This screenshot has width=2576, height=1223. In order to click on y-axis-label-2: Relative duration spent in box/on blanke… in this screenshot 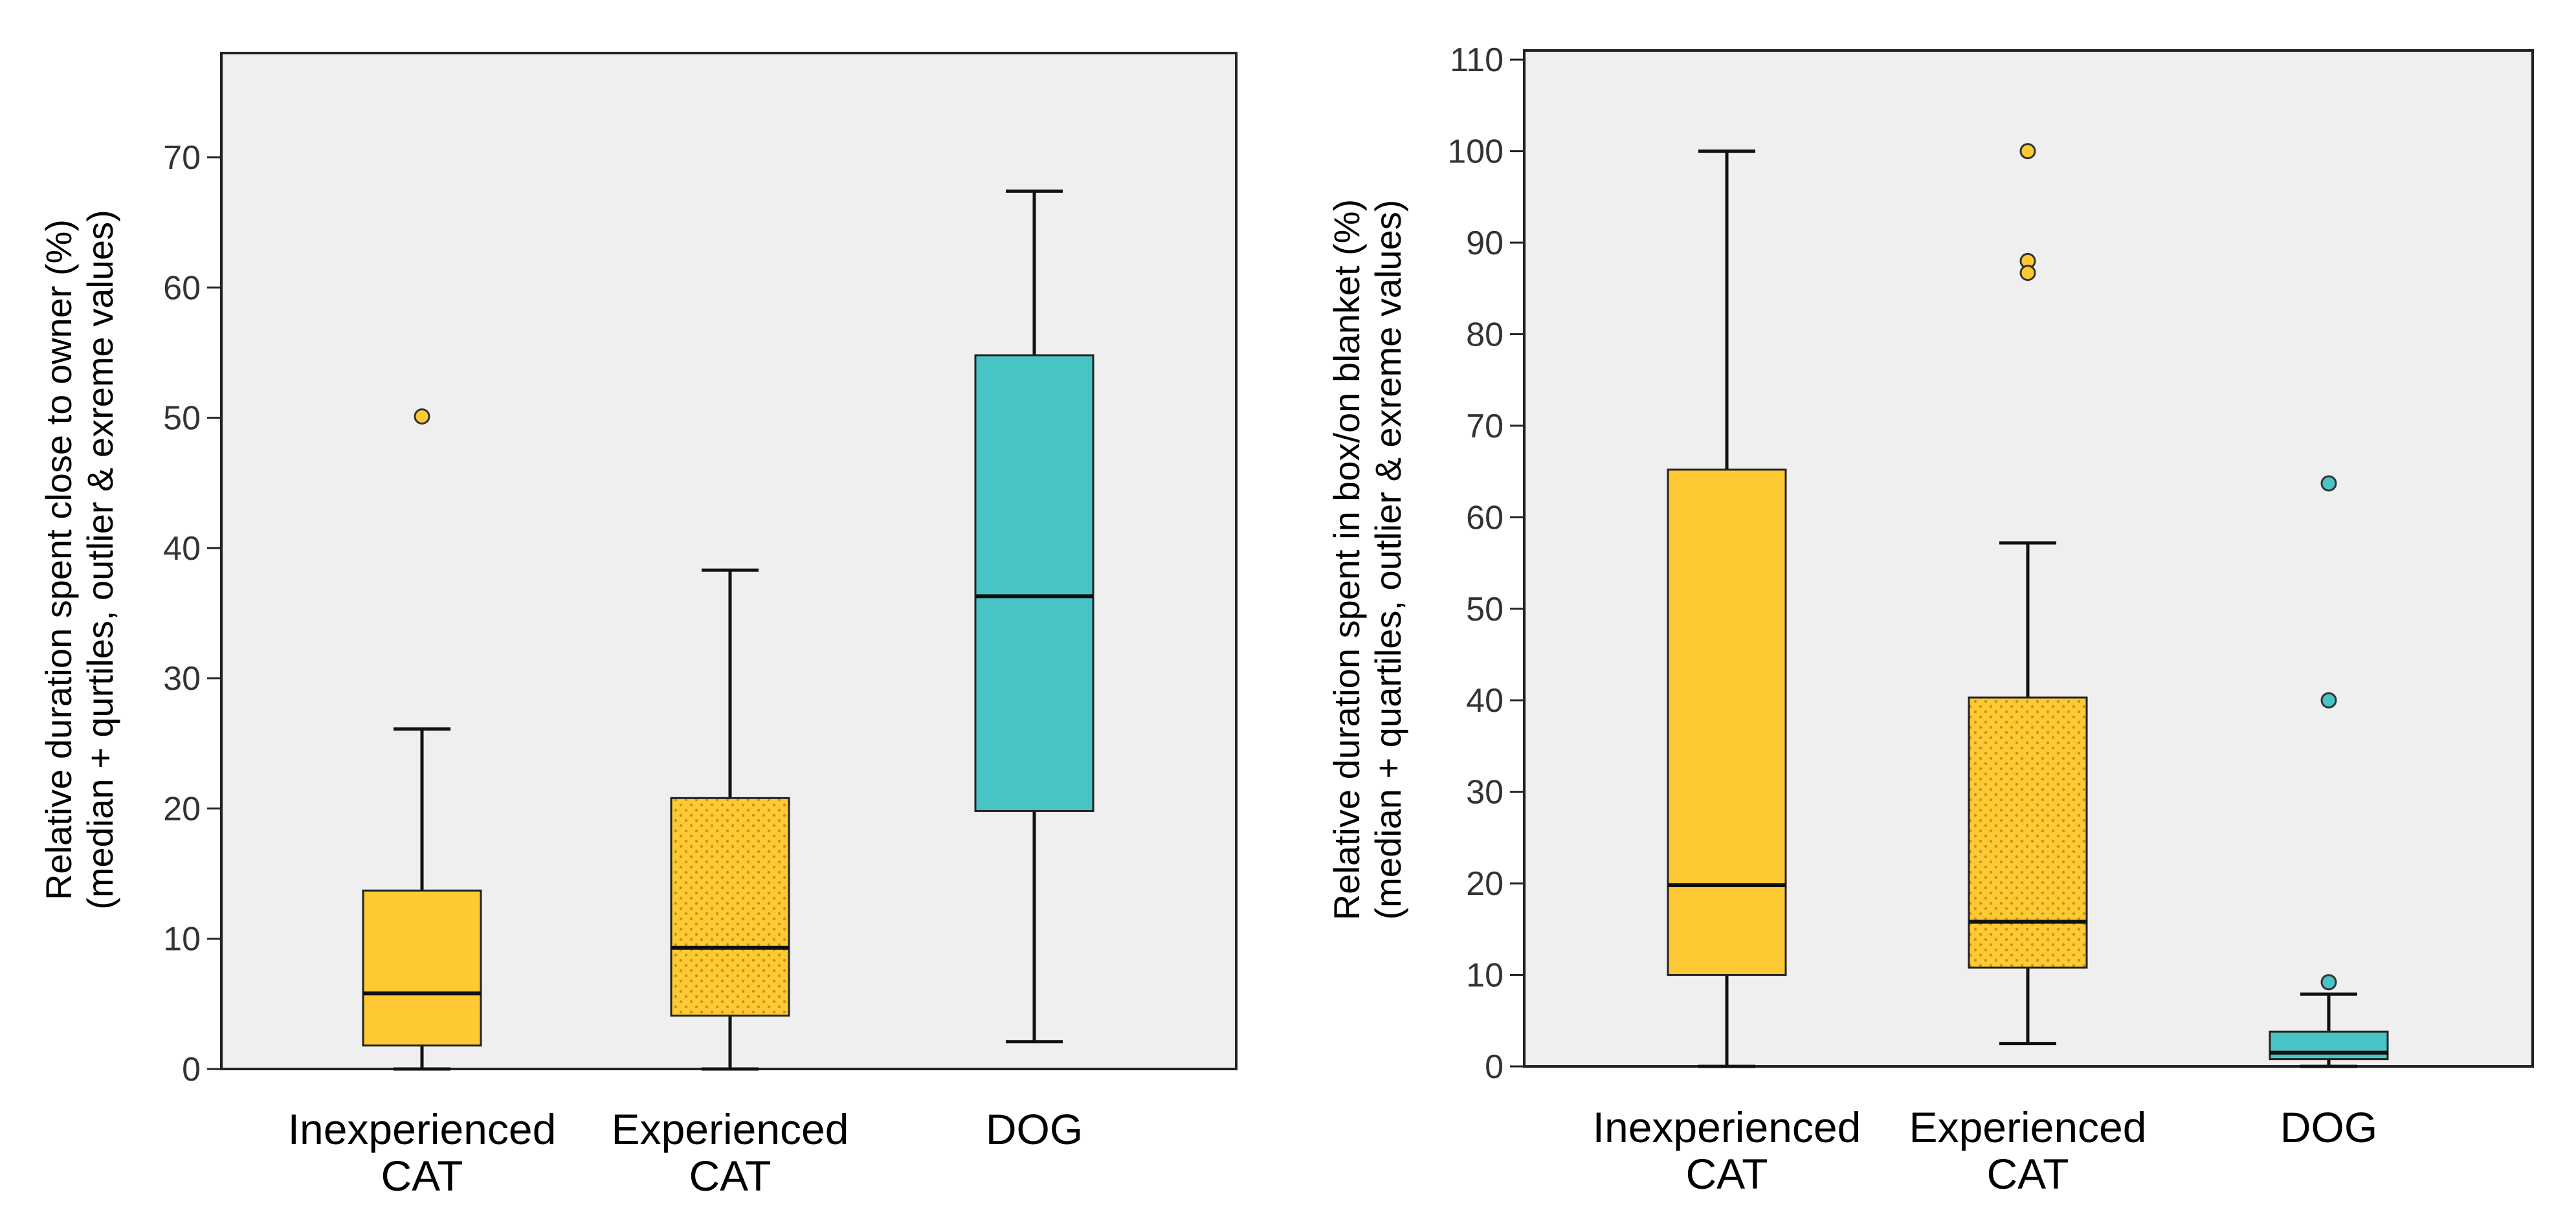, I will do `click(1367, 559)`.